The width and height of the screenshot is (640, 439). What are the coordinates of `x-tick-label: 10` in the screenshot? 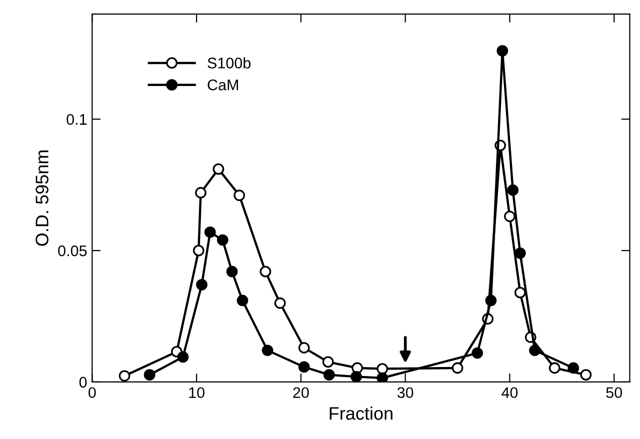 It's located at (196, 392).